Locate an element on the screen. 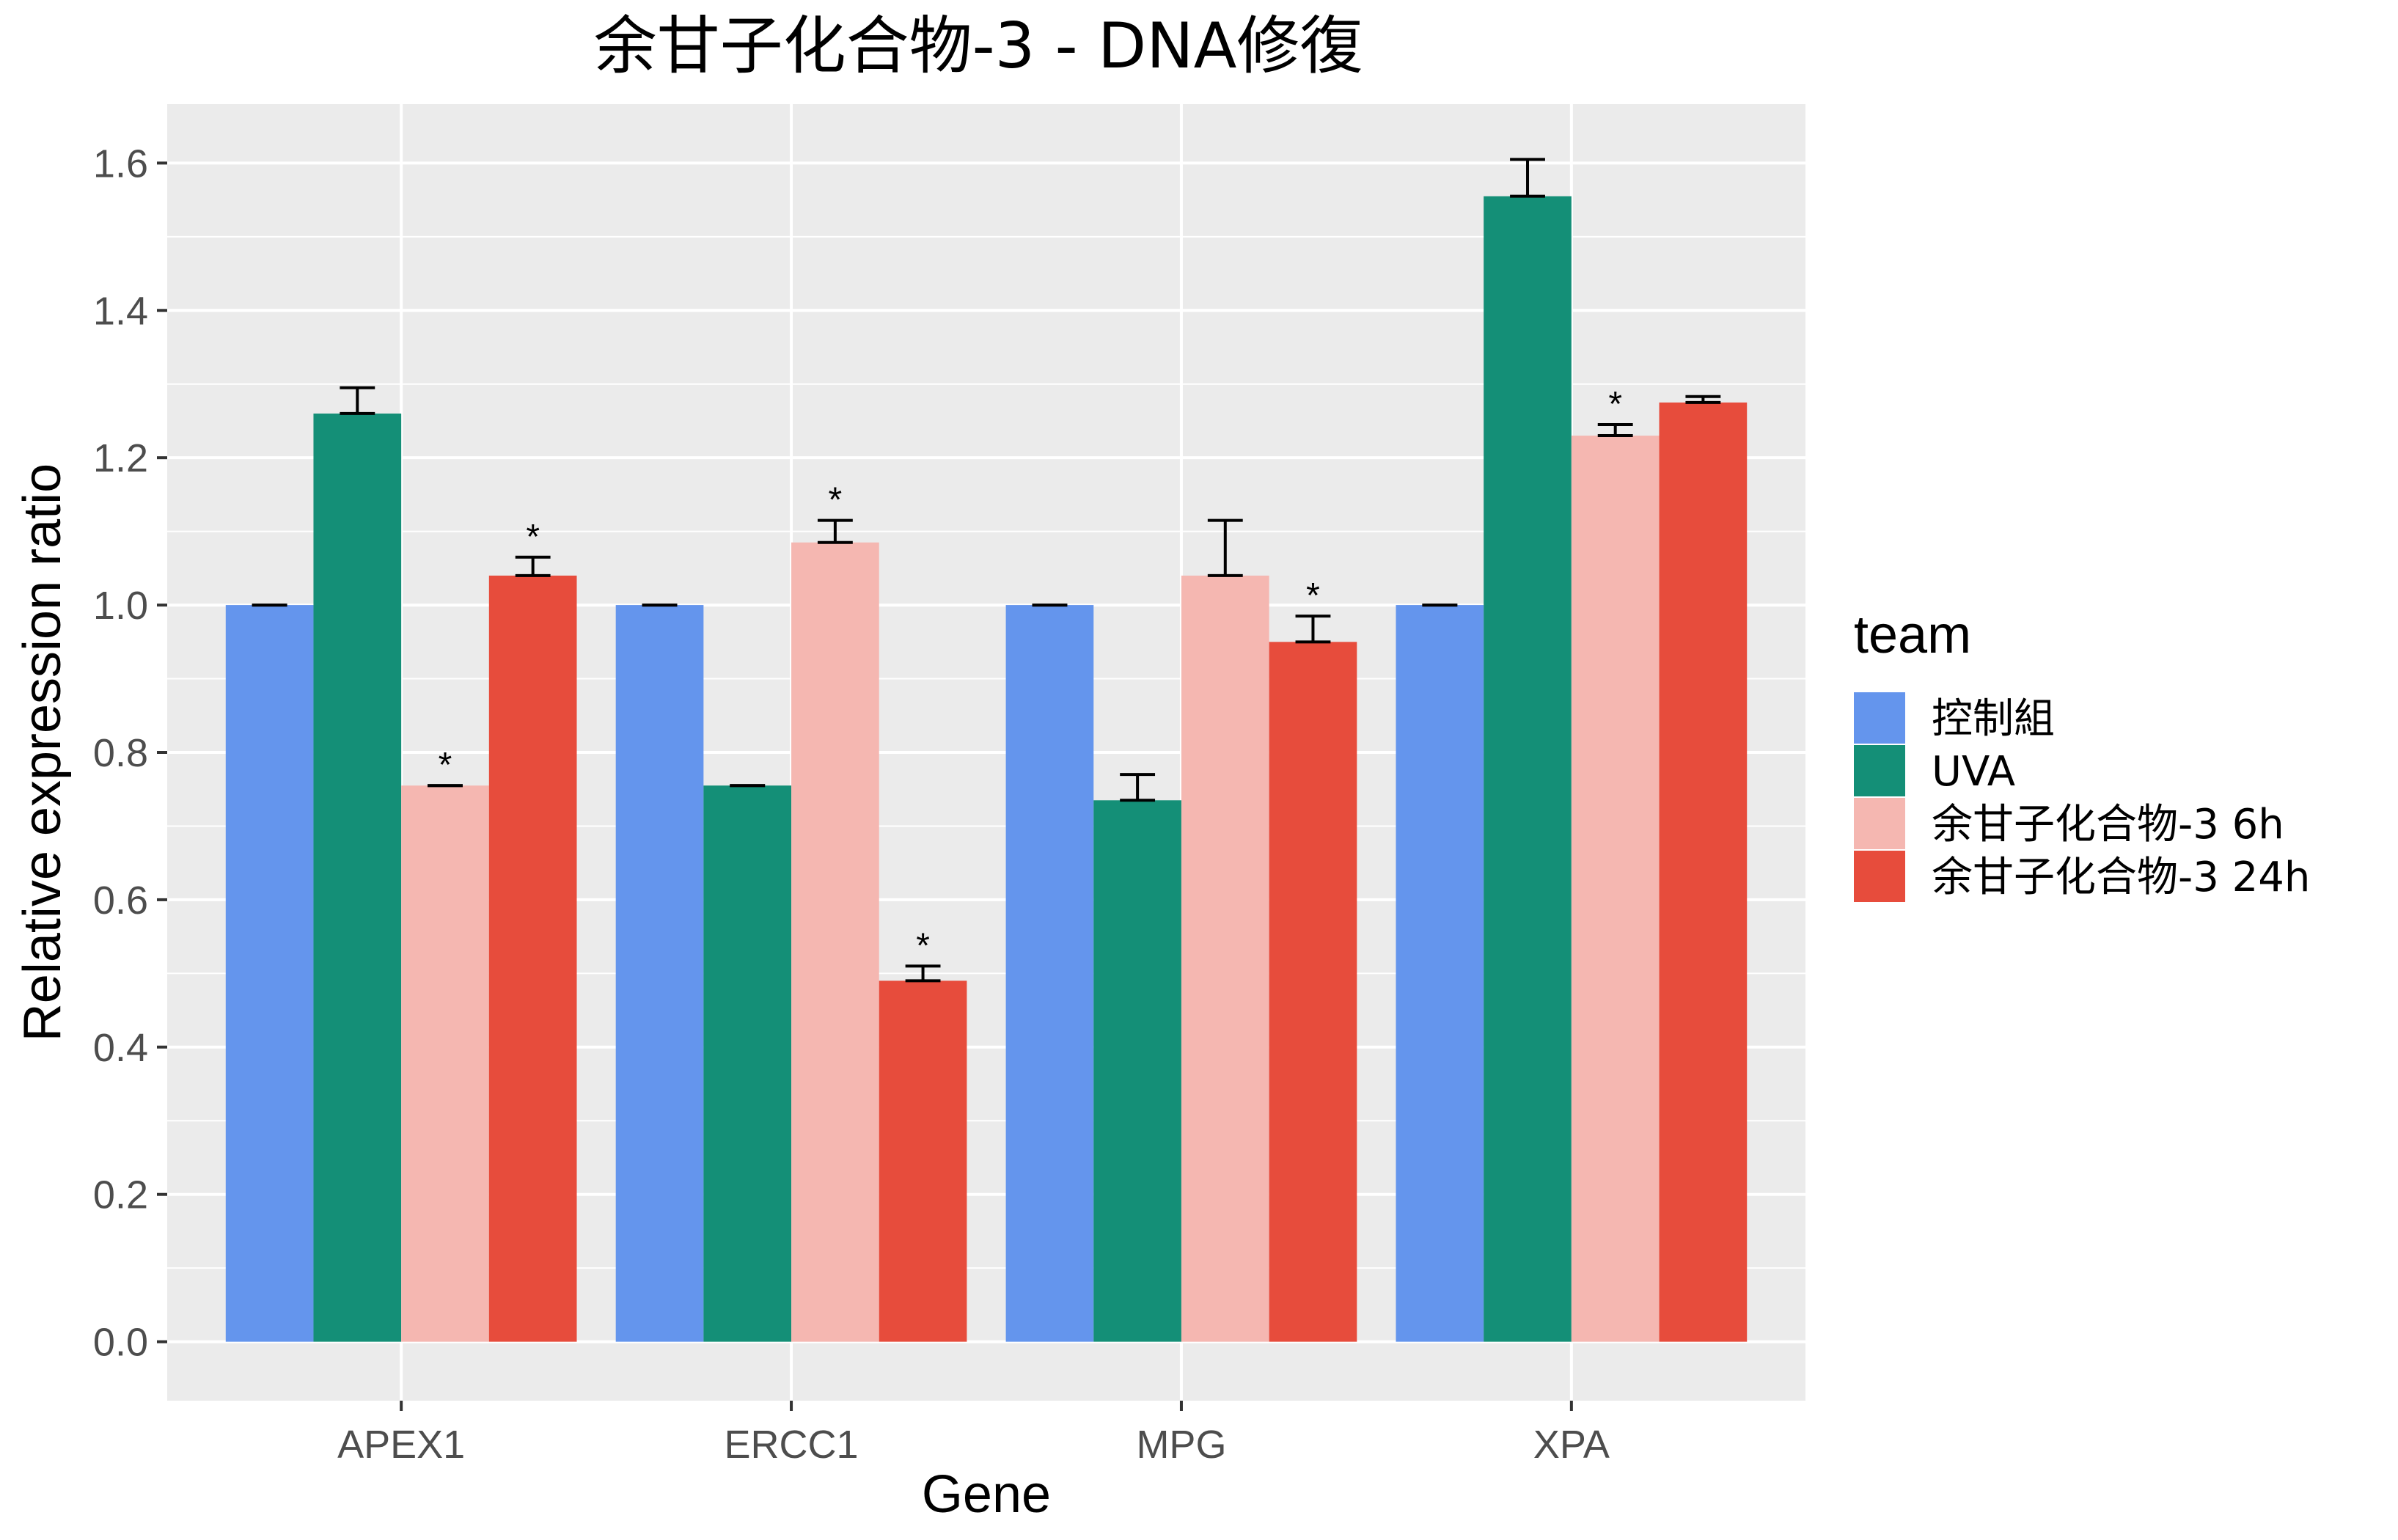 The width and height of the screenshot is (2398, 1540). x-tick-label: ERCC1 is located at coordinates (792, 1445).